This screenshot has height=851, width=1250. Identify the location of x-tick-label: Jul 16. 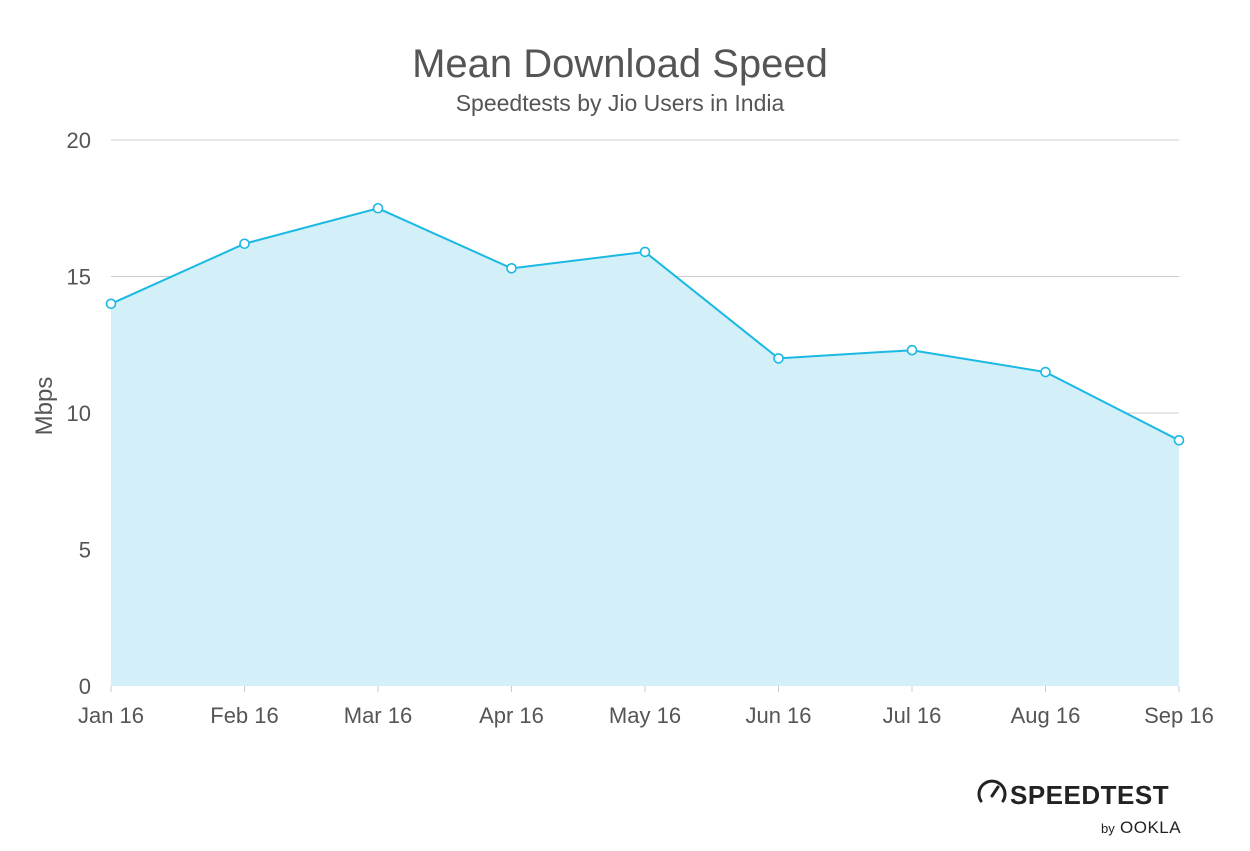
(912, 715).